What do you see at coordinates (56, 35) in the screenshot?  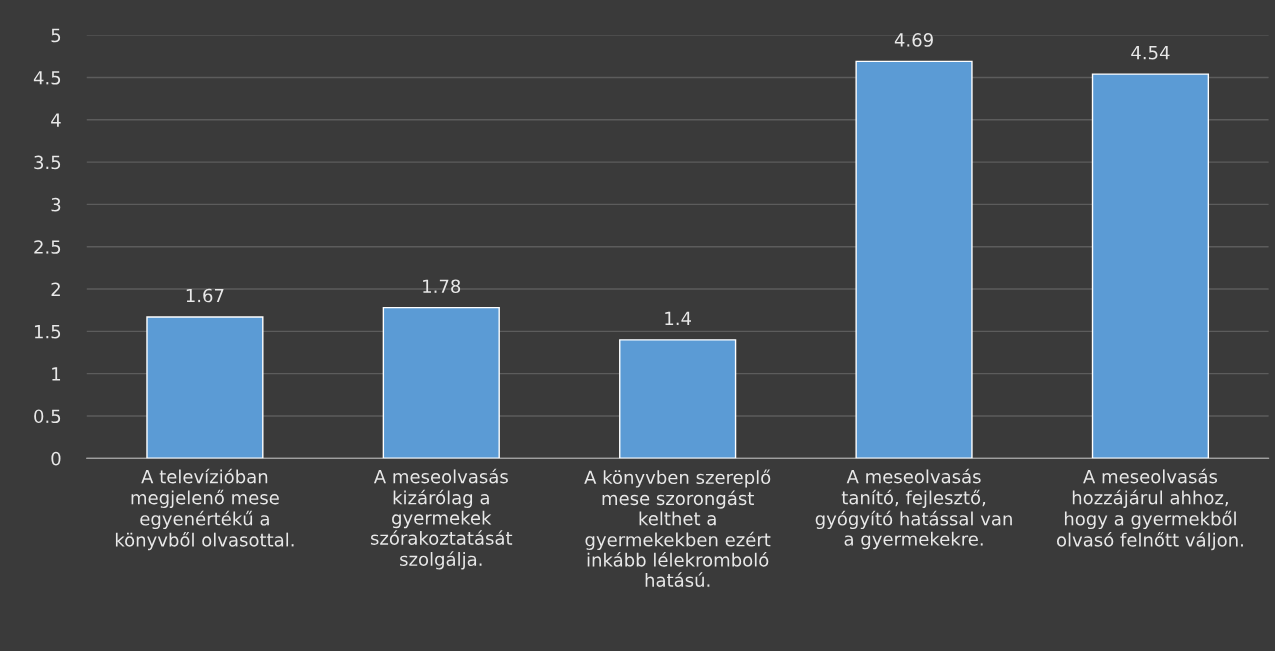 I see `y-tick-label: 5` at bounding box center [56, 35].